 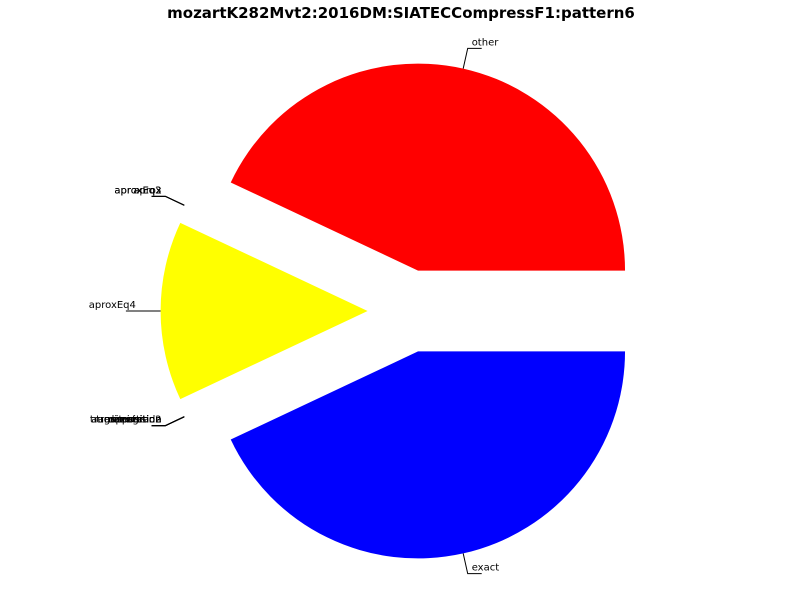 I want to click on leader-line-exact, so click(x=472, y=564).